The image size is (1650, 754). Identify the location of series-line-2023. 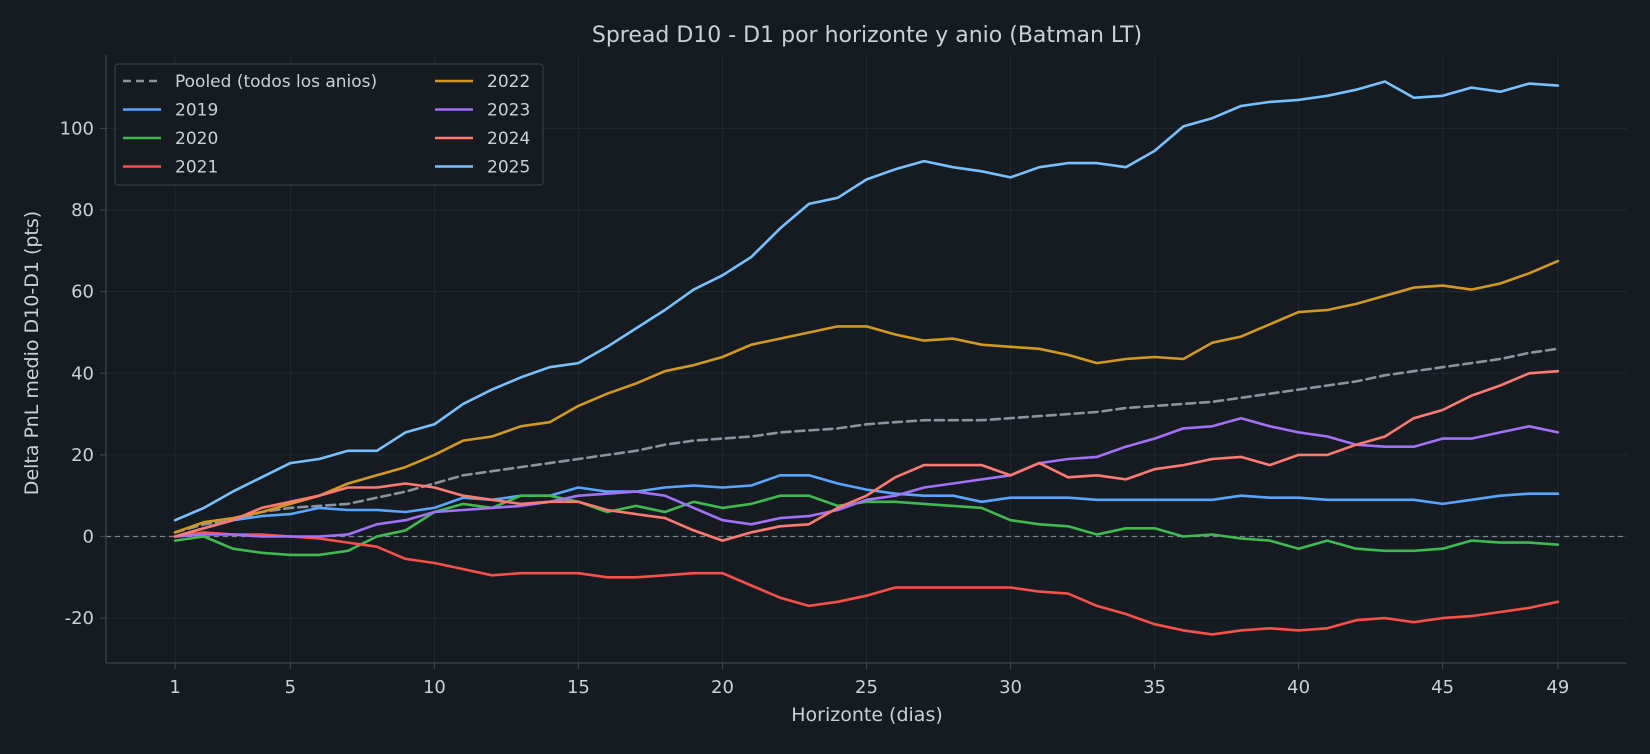
(866, 477).